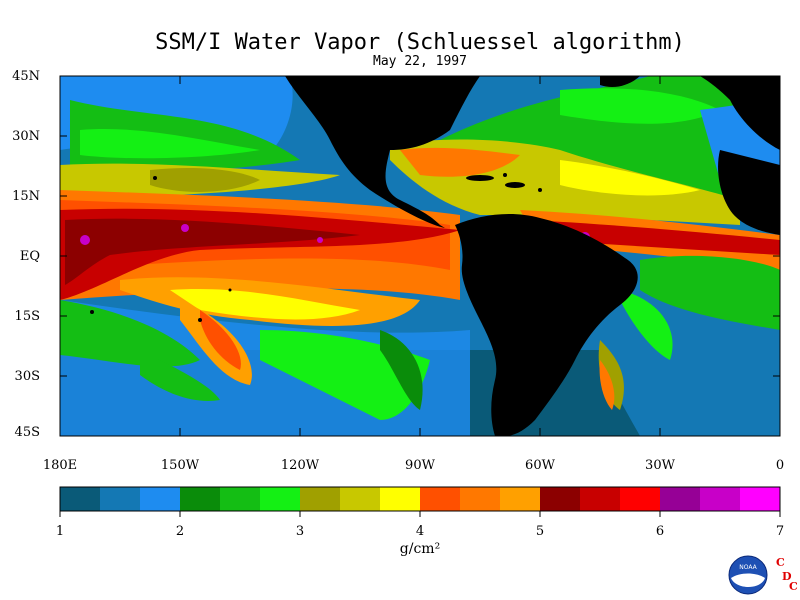 The width and height of the screenshot is (800, 600). I want to click on noaa-cdc-logo: NOAA C D C, so click(763, 575).